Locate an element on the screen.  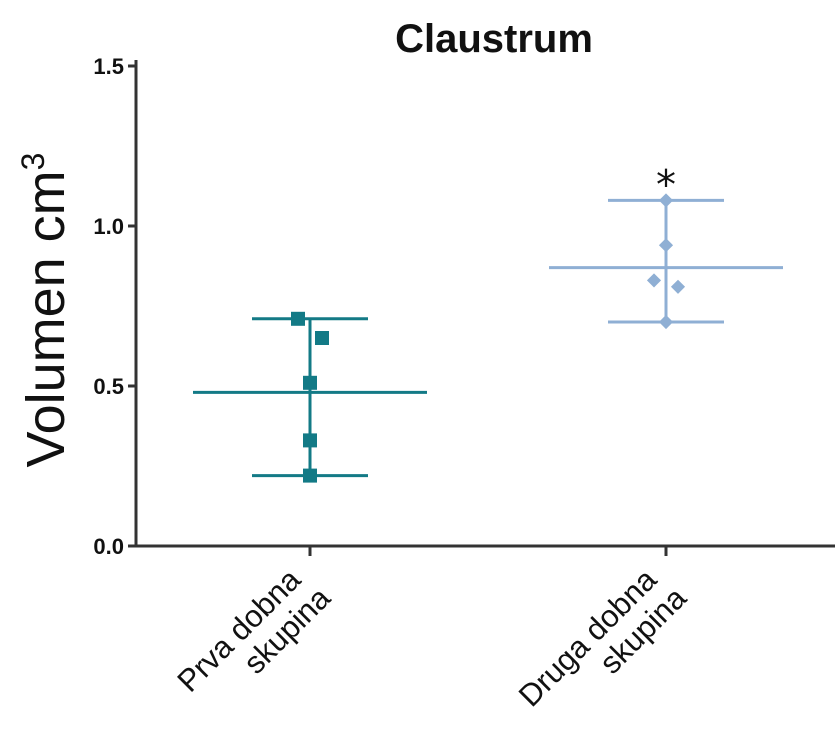
annotation-layer: * is located at coordinates (666, 185).